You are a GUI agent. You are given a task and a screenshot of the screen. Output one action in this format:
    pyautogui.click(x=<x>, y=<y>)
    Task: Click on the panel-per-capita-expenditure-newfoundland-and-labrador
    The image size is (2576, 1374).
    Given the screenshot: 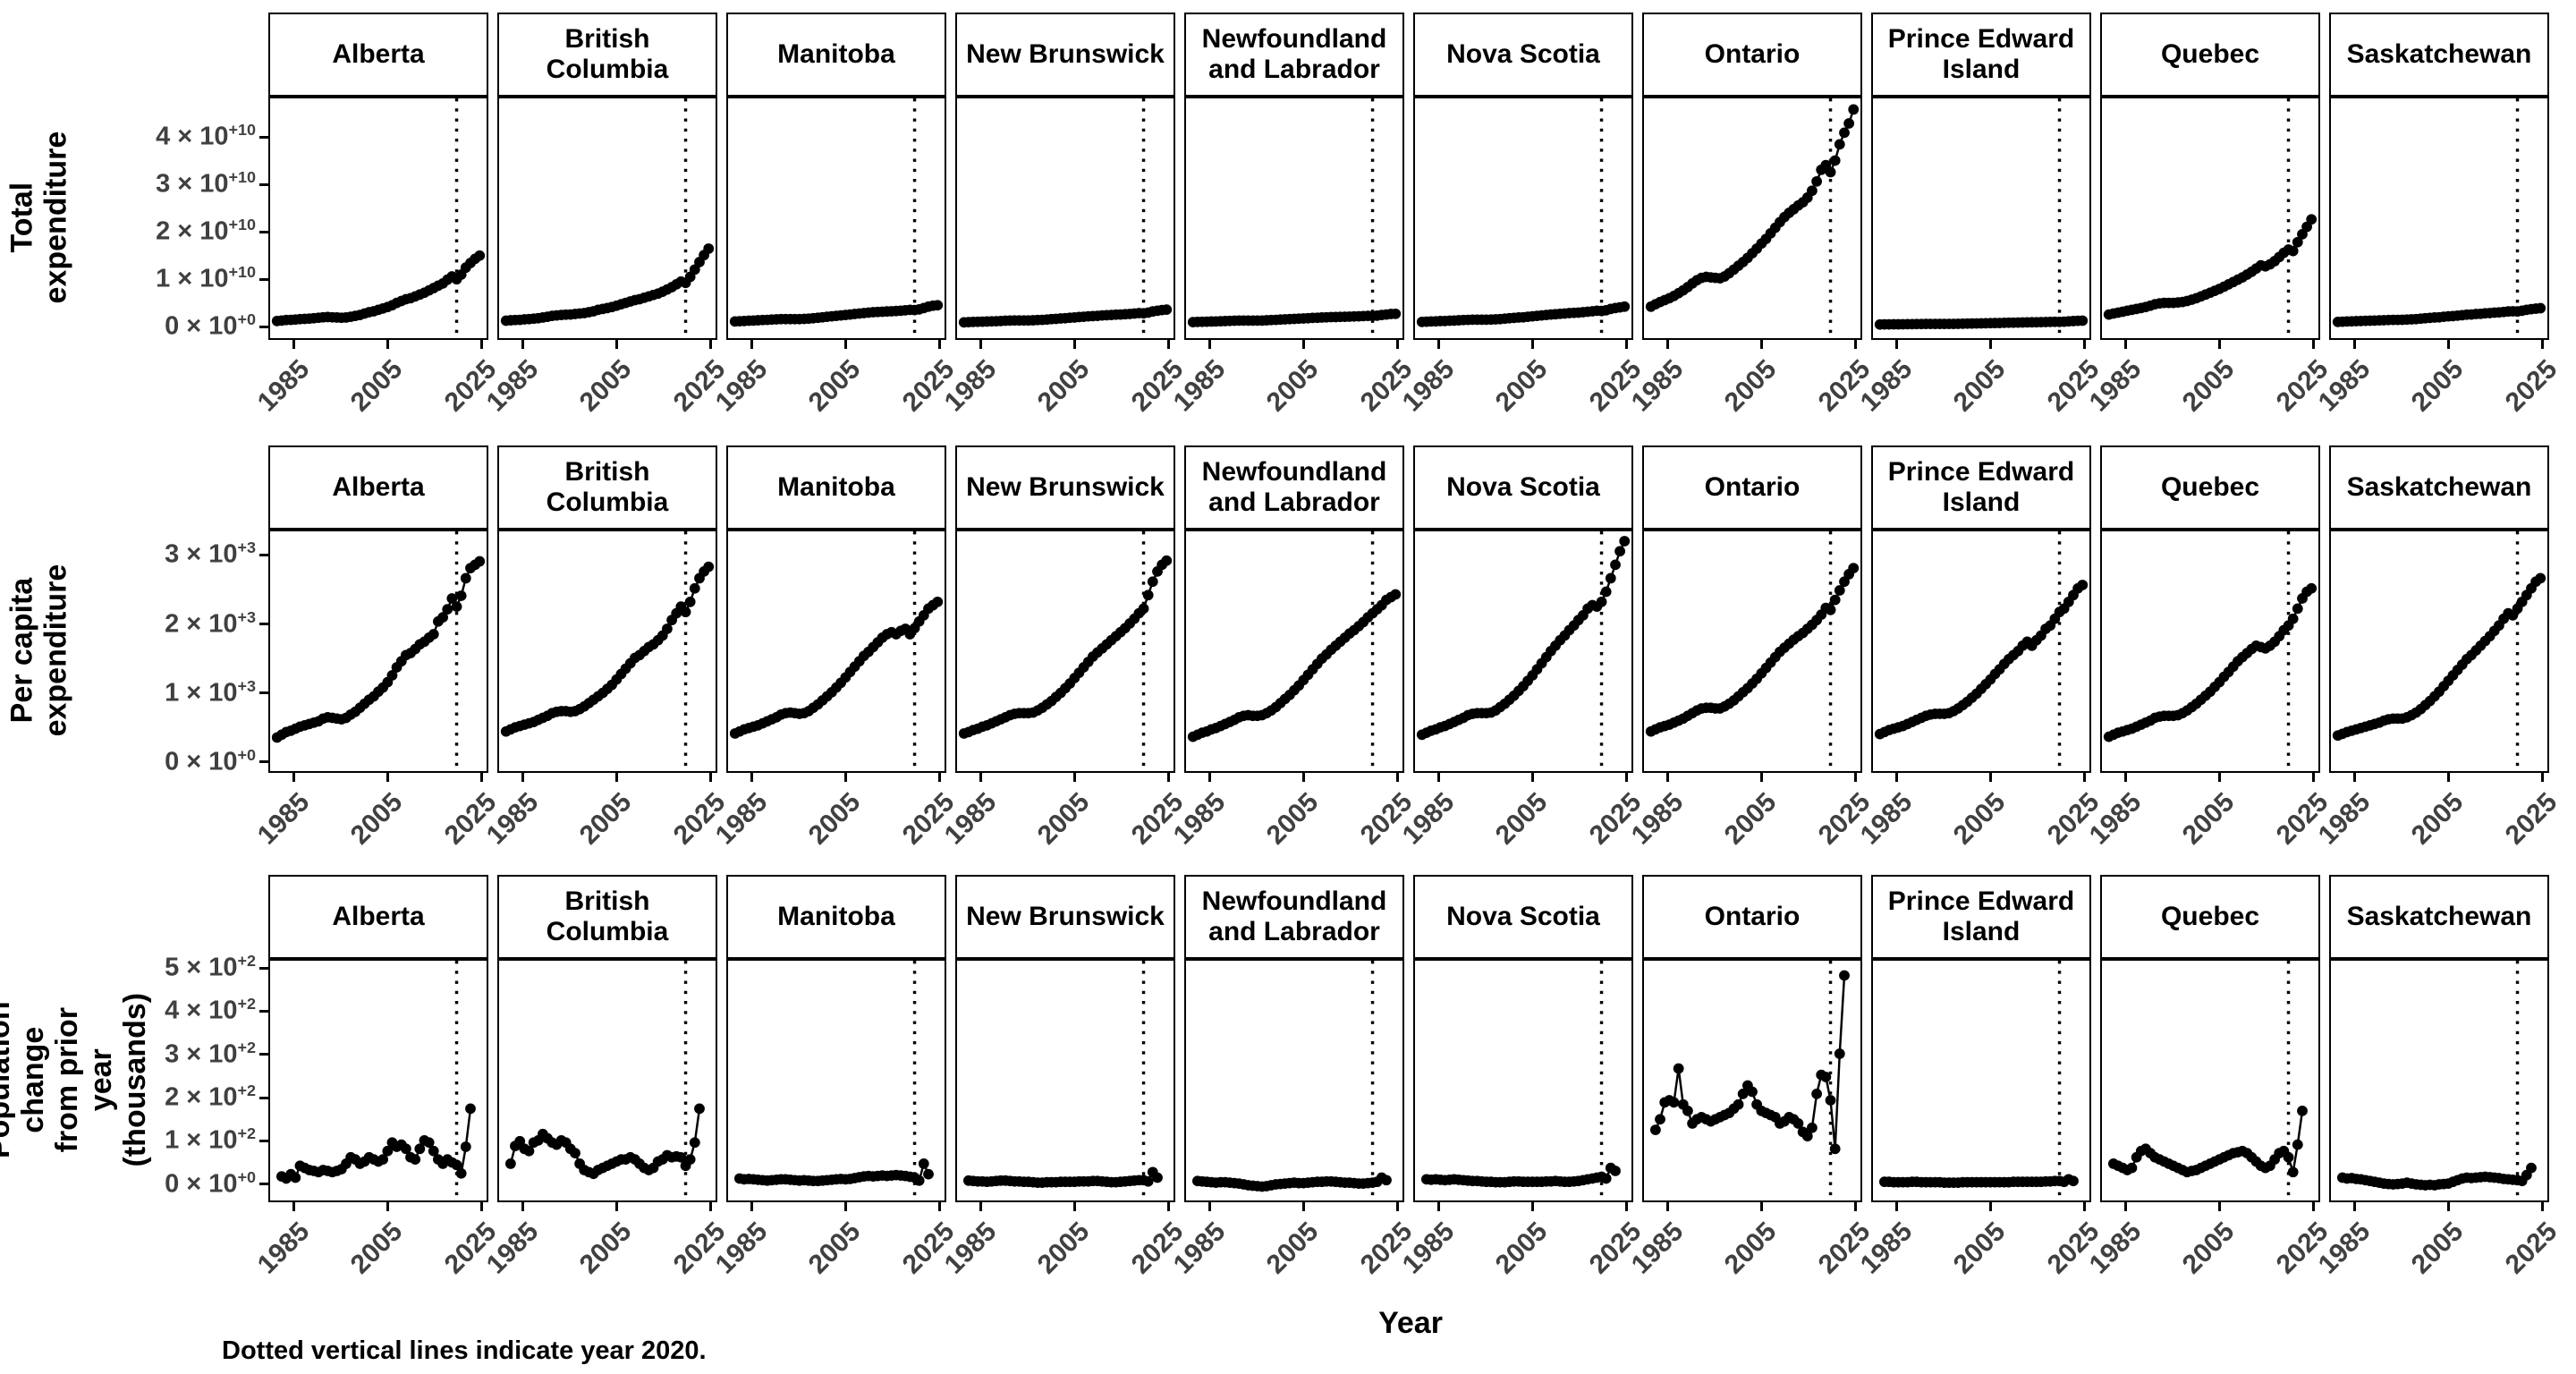 What is the action you would take?
    pyautogui.click(x=1294, y=650)
    